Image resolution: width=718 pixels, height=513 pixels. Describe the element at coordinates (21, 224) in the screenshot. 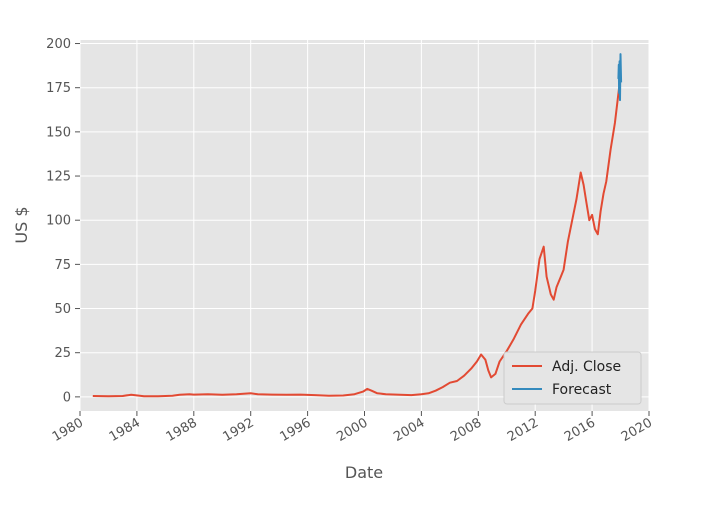

I see `y-axis-label: US $` at that location.